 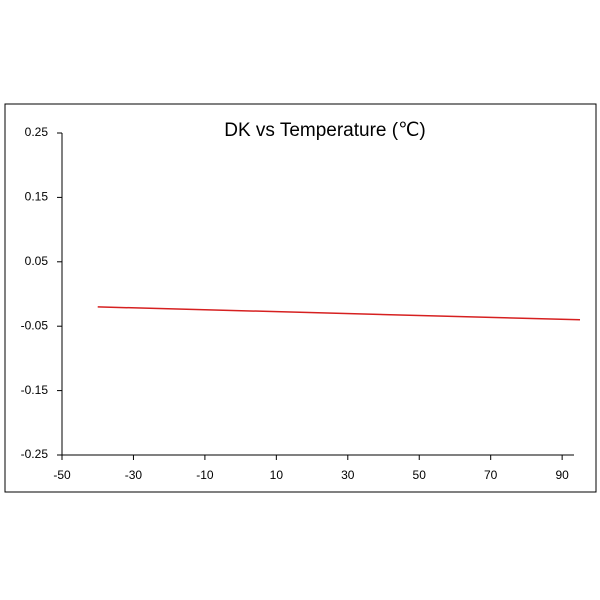 What do you see at coordinates (325, 130) in the screenshot?
I see `chart-title: DK vs Temperature (℃)` at bounding box center [325, 130].